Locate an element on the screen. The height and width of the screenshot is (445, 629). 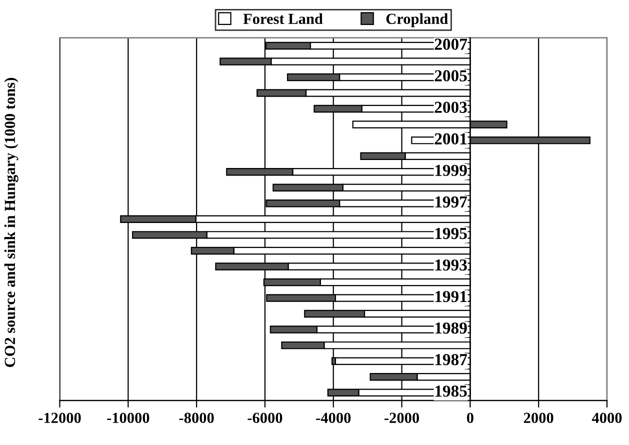
y-tick-label: 1989 is located at coordinates (451, 328).